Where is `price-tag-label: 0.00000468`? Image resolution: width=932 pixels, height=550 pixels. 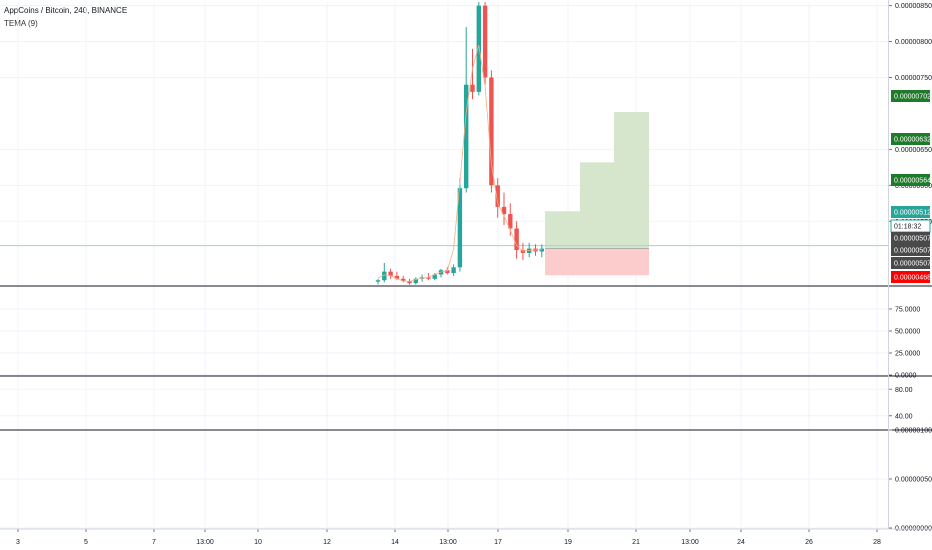
price-tag-label: 0.00000468 is located at coordinates (912, 278).